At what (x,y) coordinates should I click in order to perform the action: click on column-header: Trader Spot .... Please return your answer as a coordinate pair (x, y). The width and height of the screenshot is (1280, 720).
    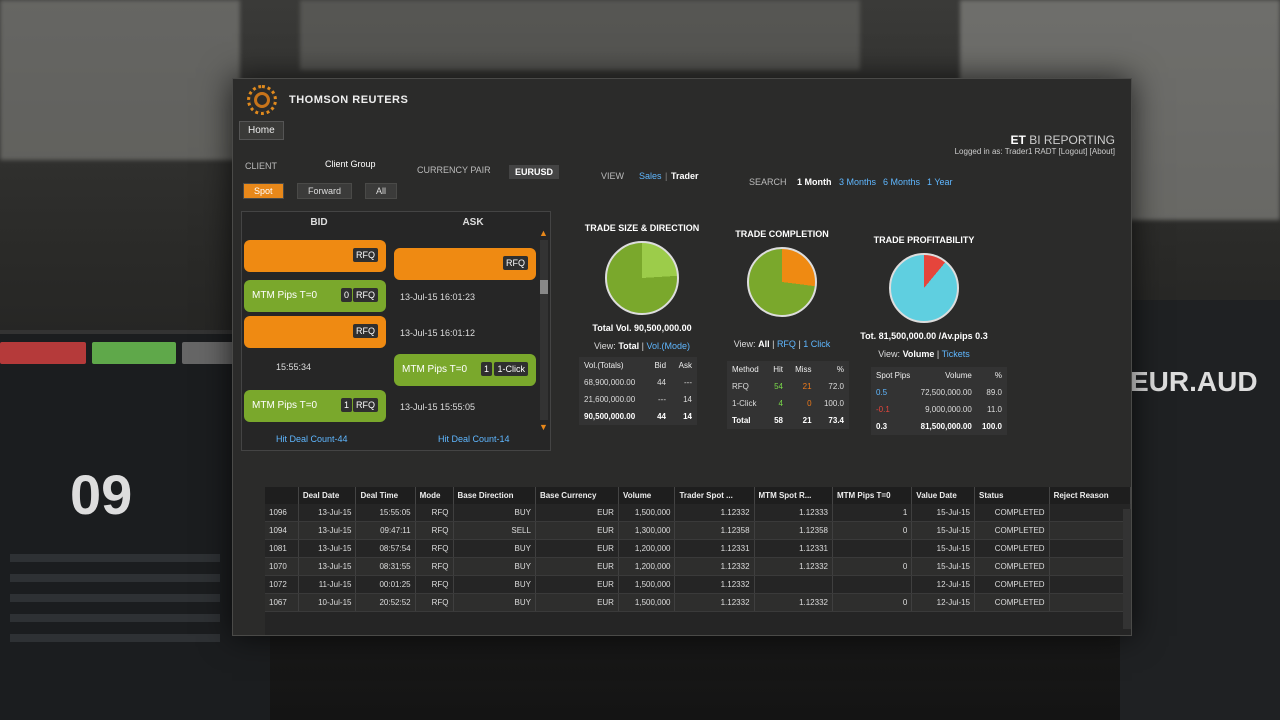
    Looking at the image, I should click on (714, 495).